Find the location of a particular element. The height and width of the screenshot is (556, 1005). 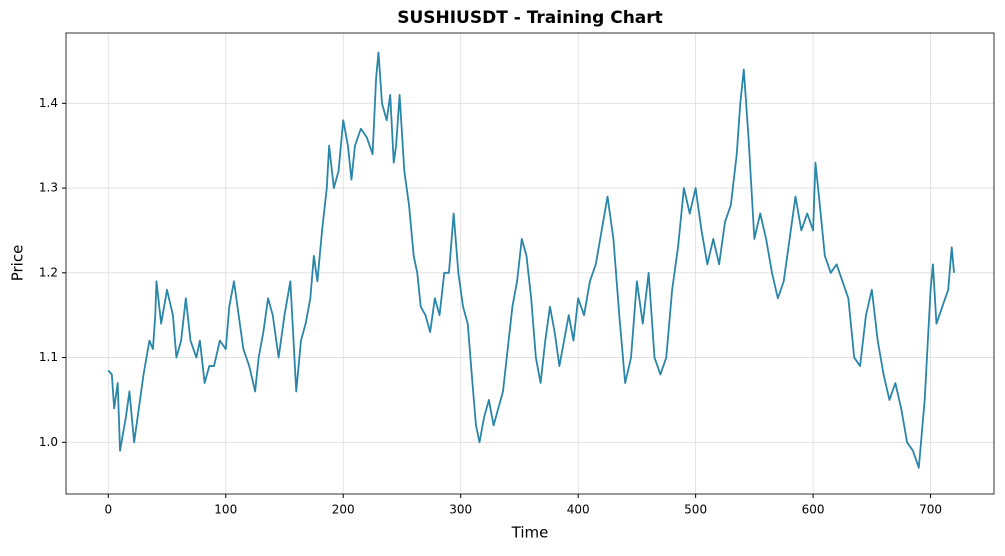

y-tick-label: 1.3 is located at coordinates (48, 188).